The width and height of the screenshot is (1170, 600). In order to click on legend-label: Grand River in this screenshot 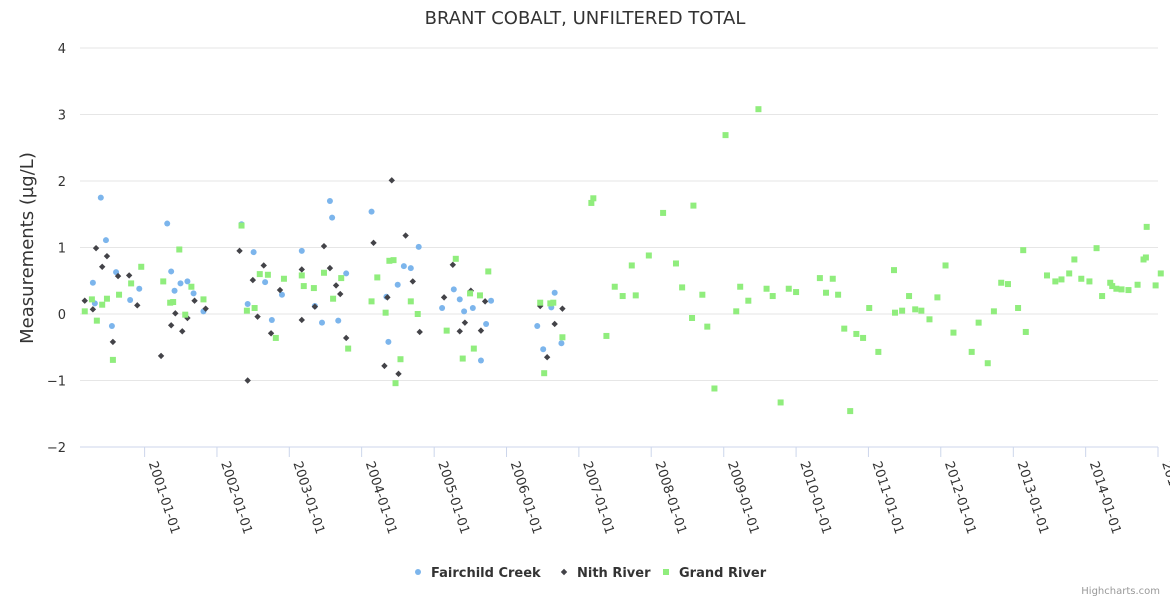, I will do `click(723, 573)`.